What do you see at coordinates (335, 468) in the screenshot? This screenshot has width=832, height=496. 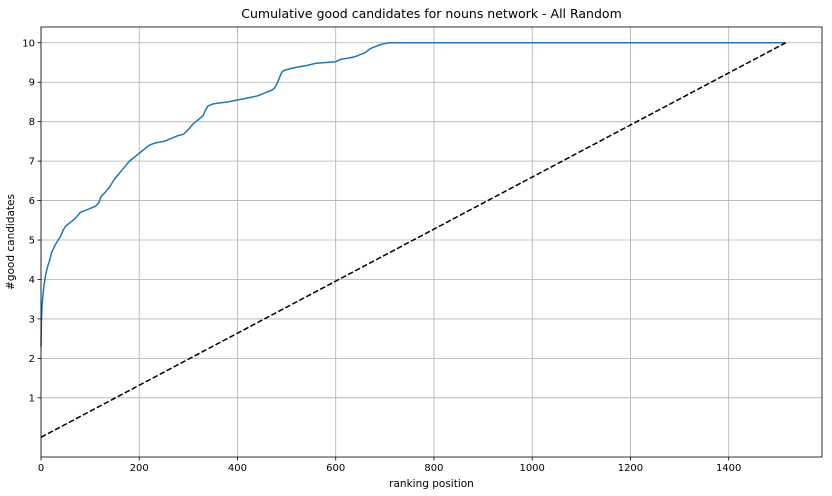 I see `x-tick-label: 600` at bounding box center [335, 468].